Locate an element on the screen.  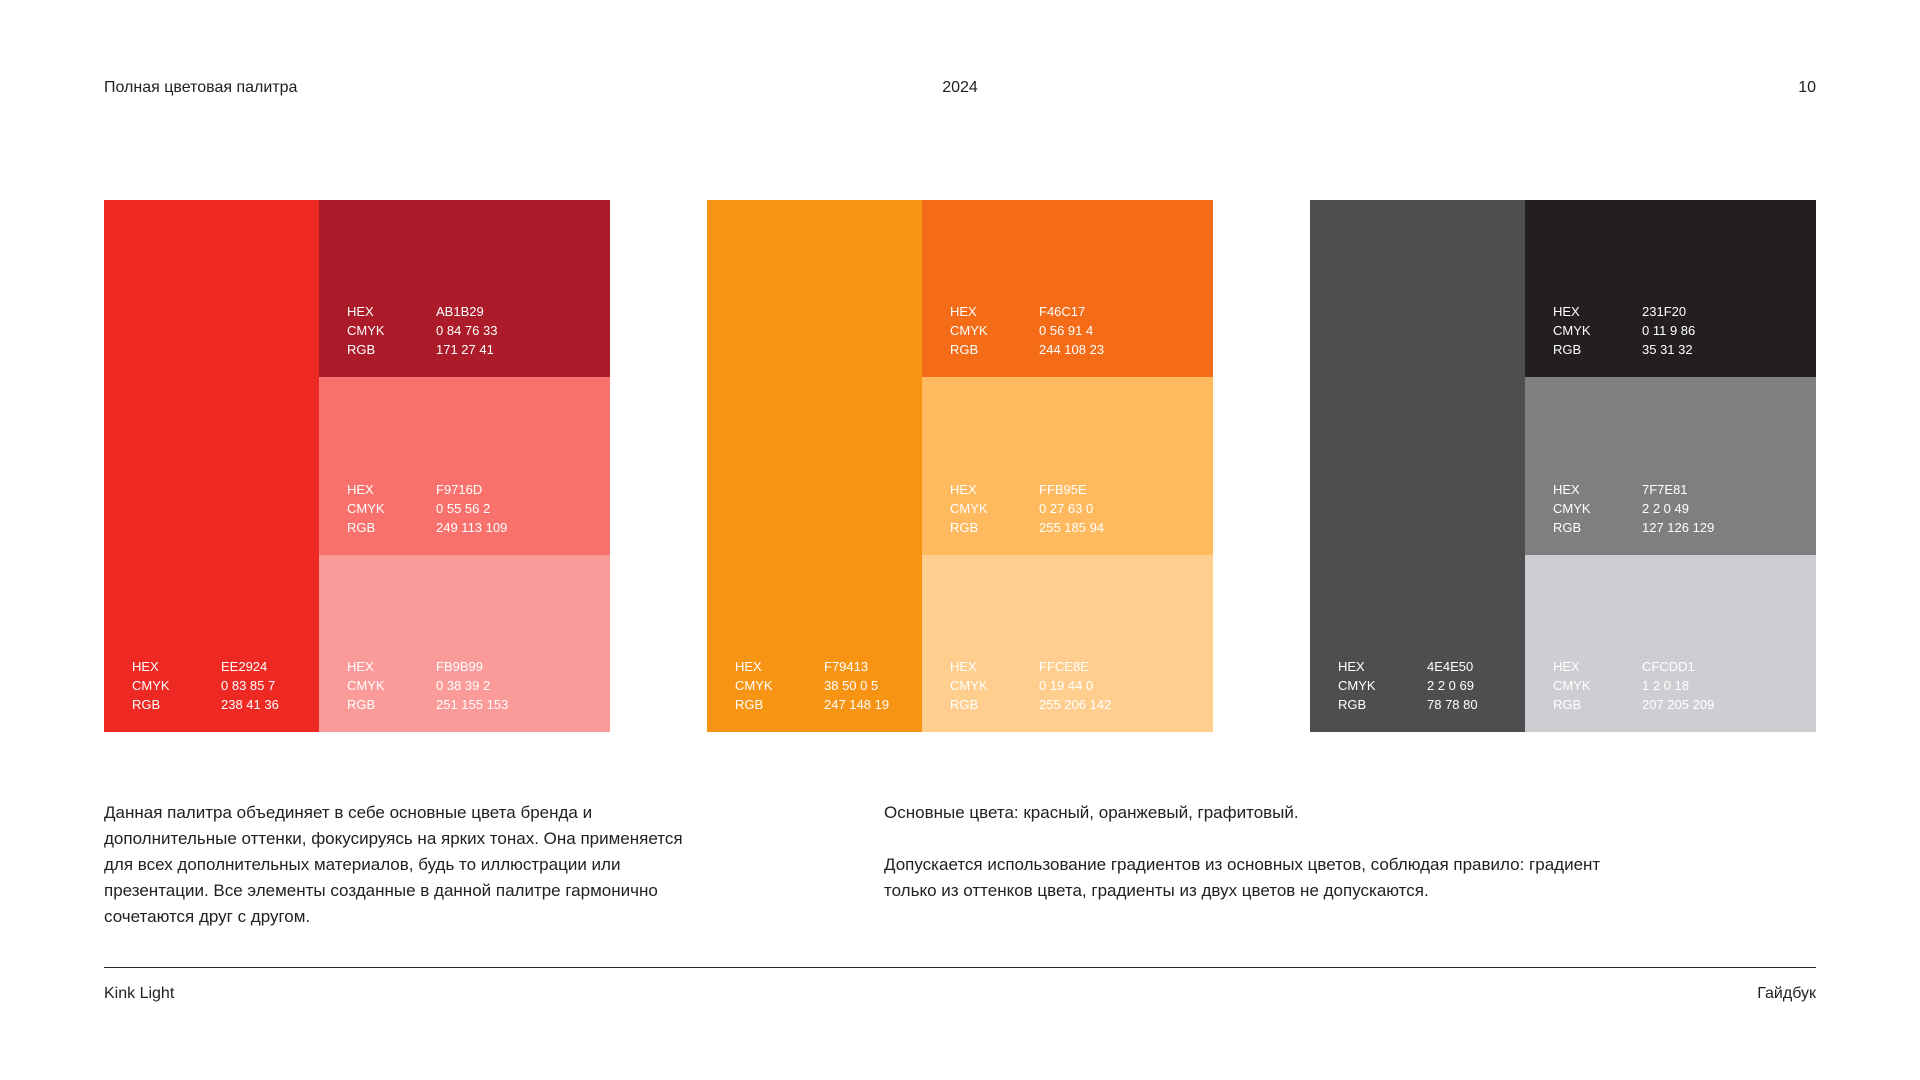
rgb-value: 35 31 32 is located at coordinates (1667, 350).